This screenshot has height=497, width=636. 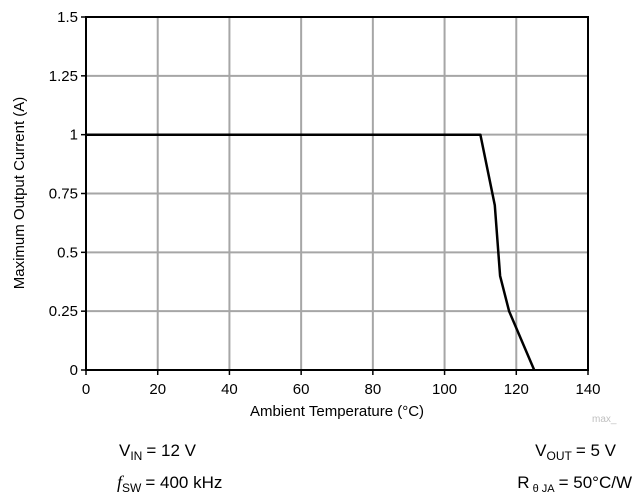 I want to click on y-tick-label: 0.5, so click(x=67, y=252).